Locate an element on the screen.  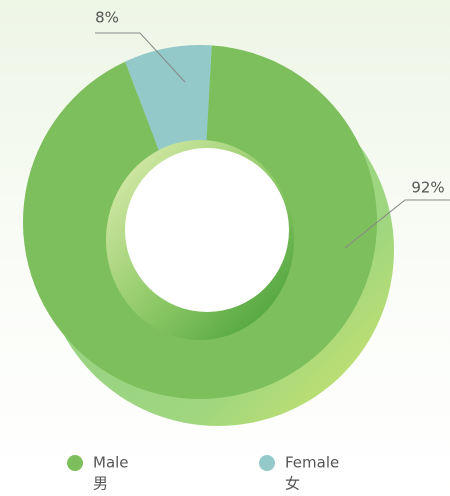
donut-hole is located at coordinates (207, 230).